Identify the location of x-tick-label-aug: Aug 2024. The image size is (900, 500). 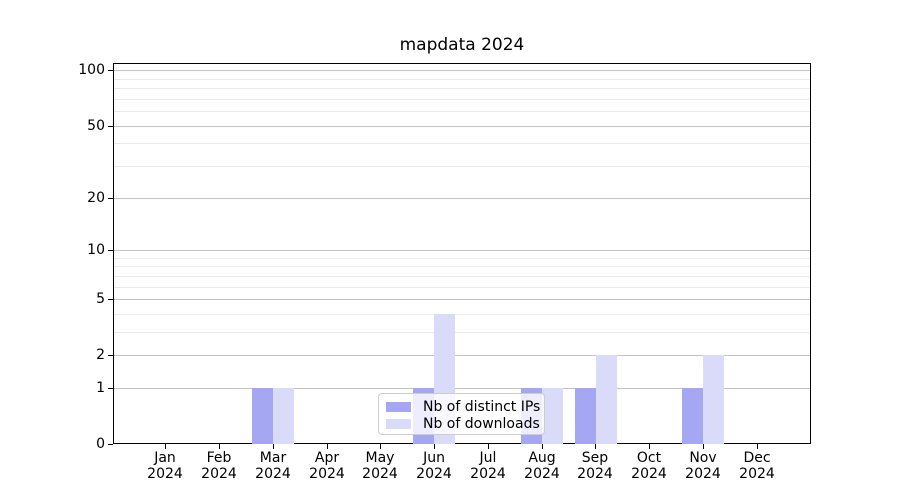
(542, 466).